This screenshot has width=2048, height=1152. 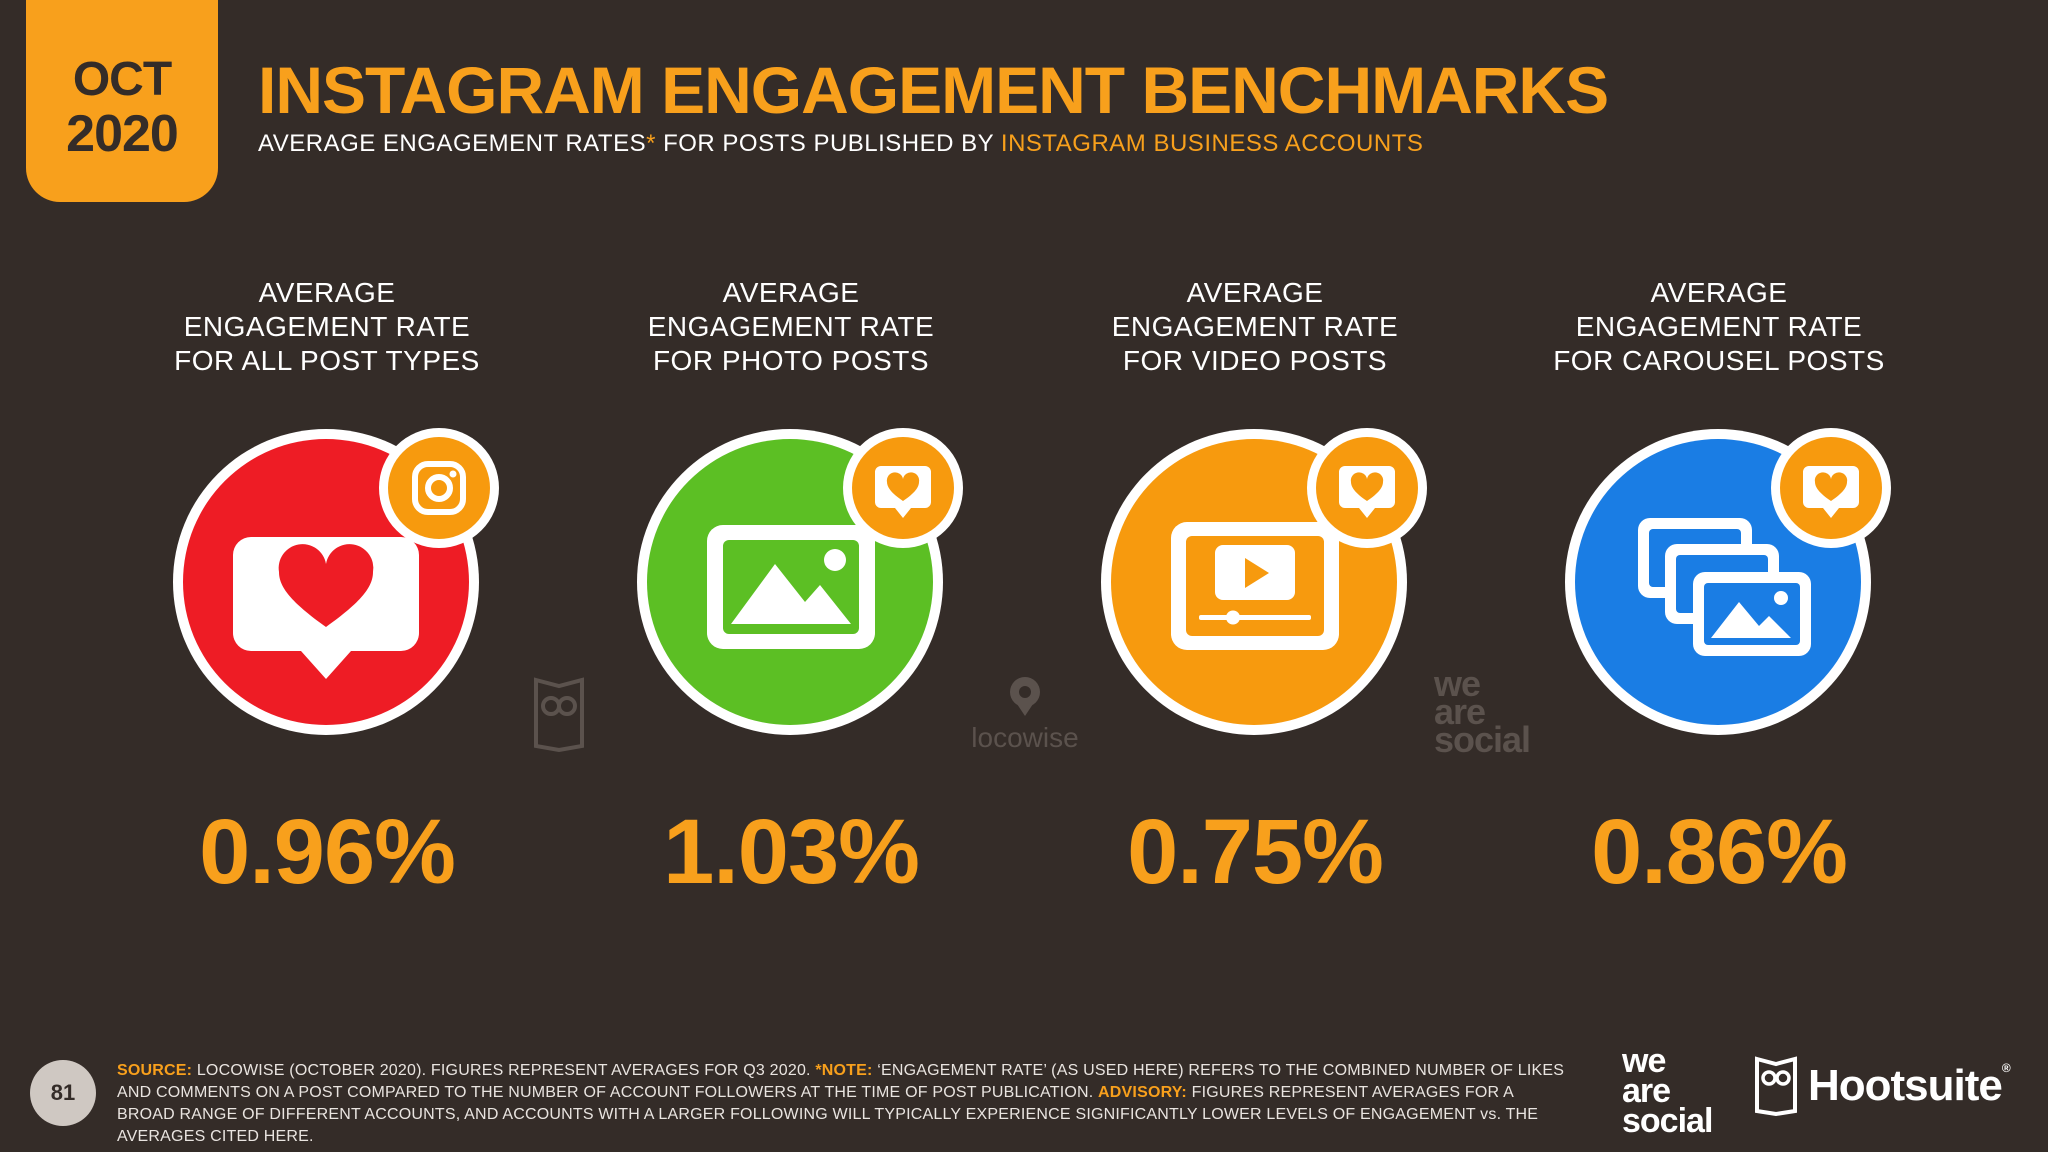 What do you see at coordinates (1025, 696) in the screenshot?
I see `locowise-pin-icon` at bounding box center [1025, 696].